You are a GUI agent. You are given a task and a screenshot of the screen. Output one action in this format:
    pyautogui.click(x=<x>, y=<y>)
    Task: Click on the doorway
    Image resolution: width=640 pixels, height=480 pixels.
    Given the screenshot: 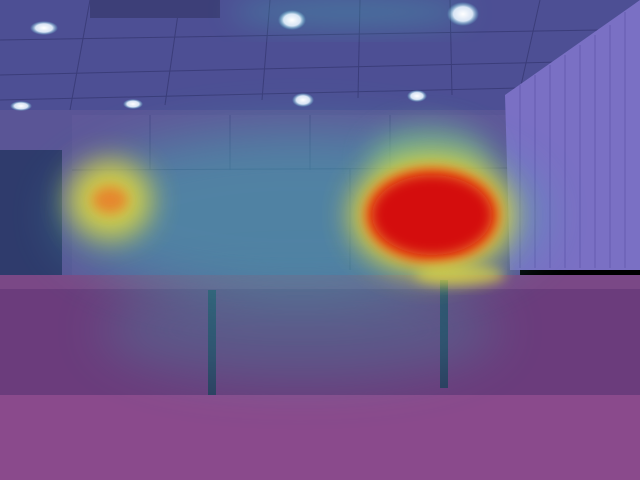 What is the action you would take?
    pyautogui.click(x=31, y=217)
    